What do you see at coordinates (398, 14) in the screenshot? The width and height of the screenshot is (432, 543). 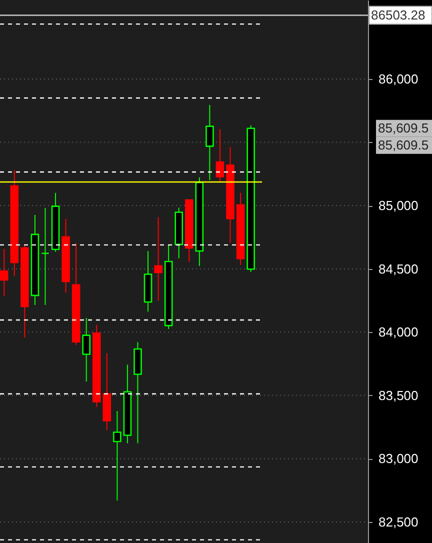 I see `ref-line-label: 86503.28` at bounding box center [398, 14].